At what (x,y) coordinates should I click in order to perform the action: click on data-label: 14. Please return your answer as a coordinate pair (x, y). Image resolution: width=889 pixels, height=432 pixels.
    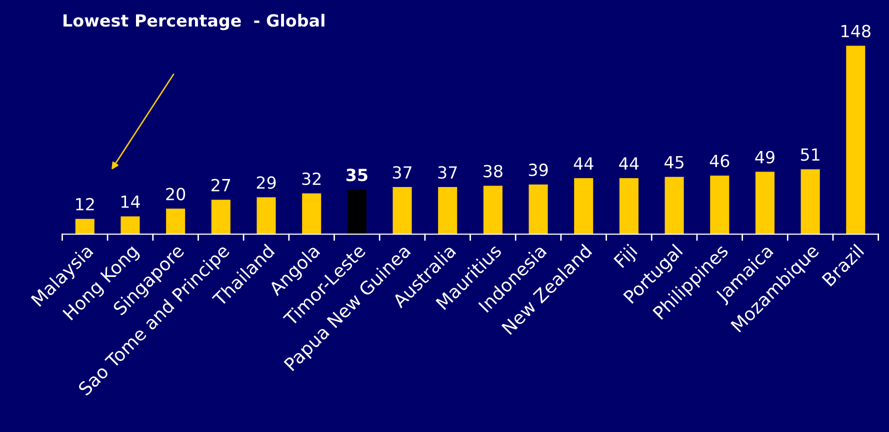
    Looking at the image, I should click on (130, 202).